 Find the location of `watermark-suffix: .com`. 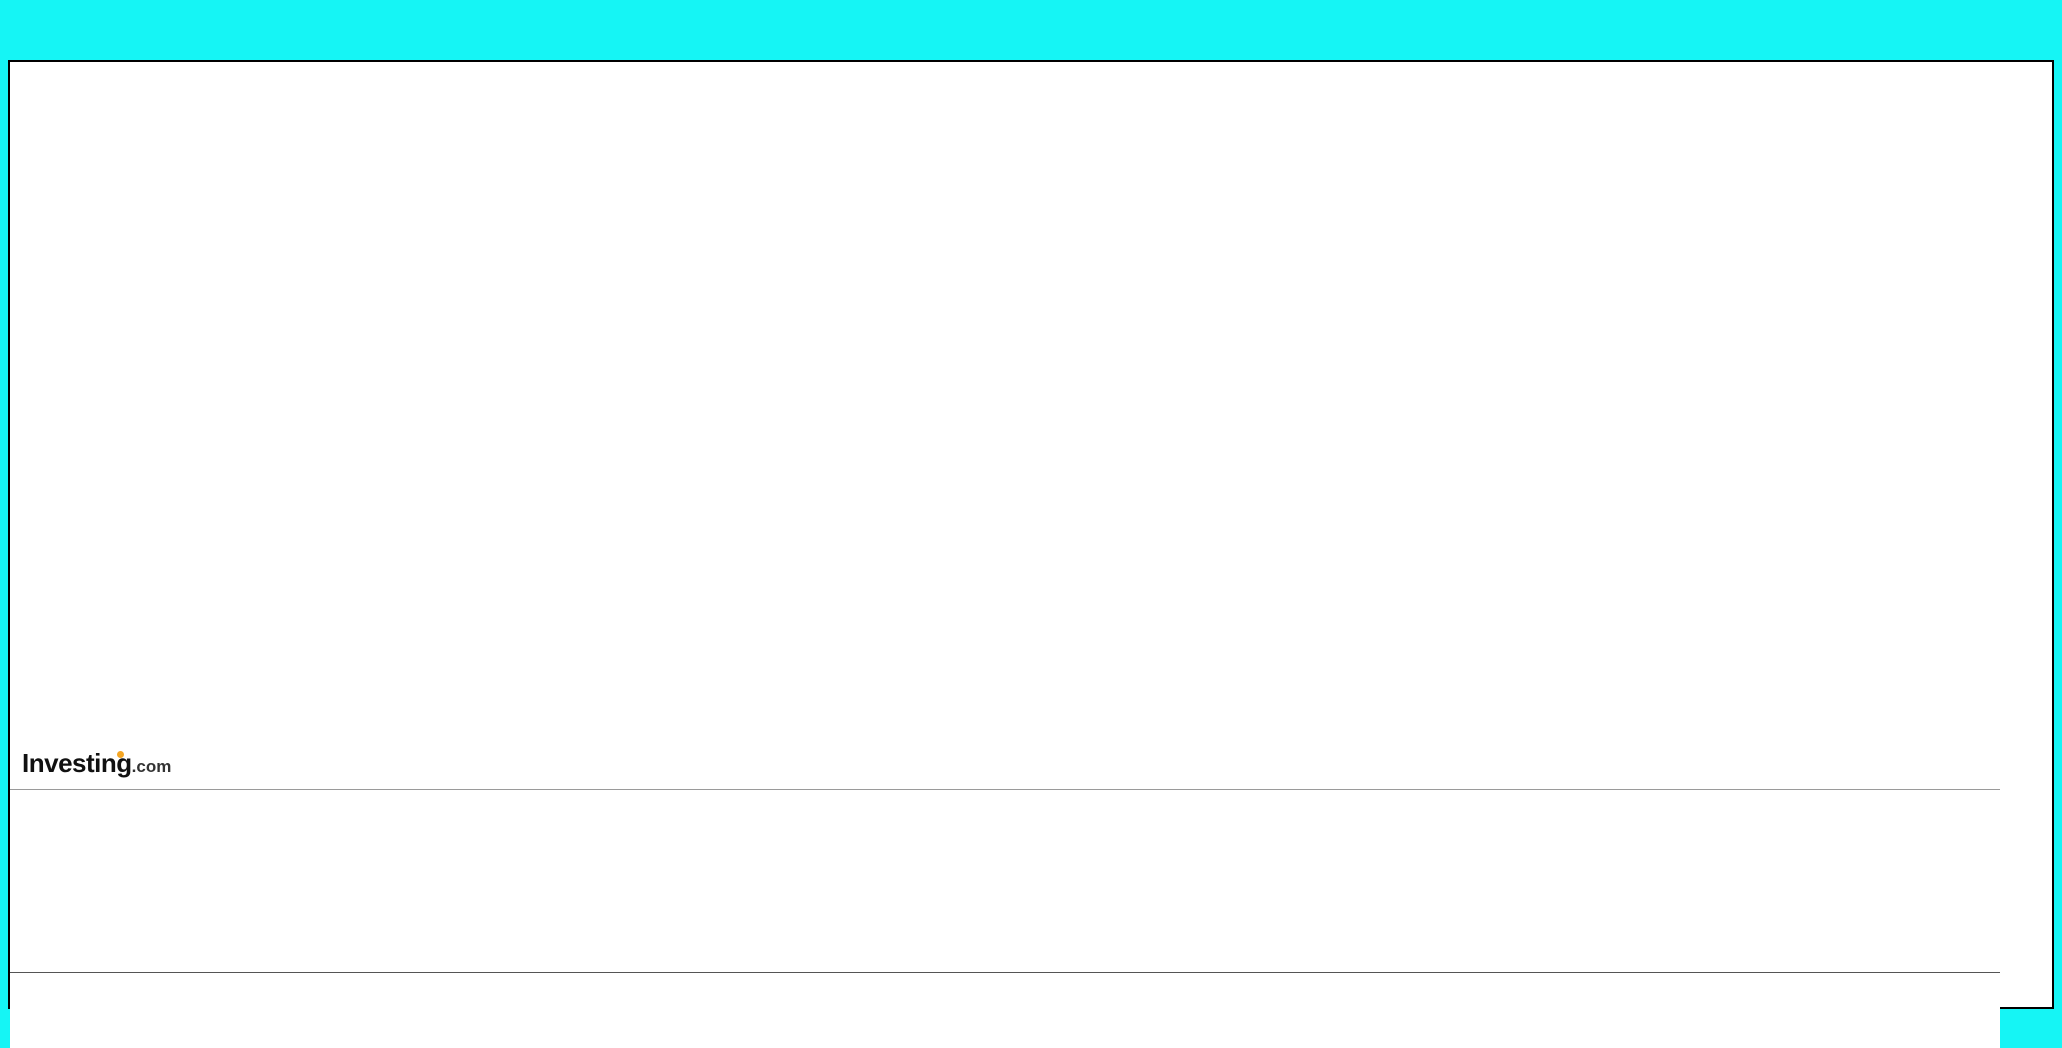

watermark-suffix: .com is located at coordinates (151, 766).